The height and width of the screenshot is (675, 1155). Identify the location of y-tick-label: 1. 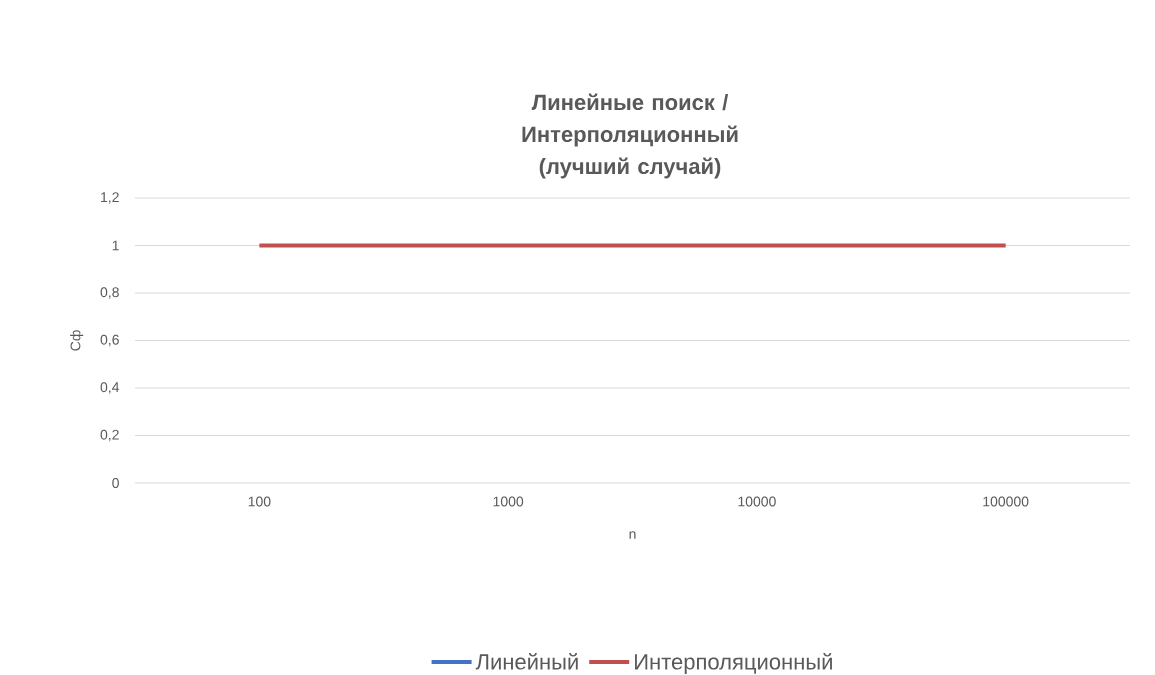
(115, 245).